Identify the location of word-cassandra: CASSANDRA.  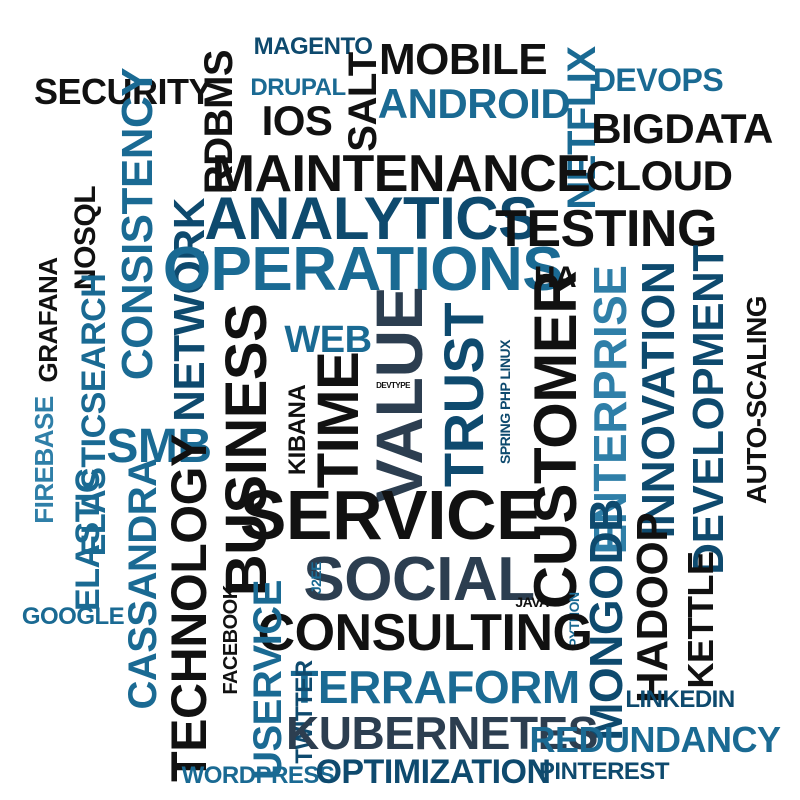
(143, 584).